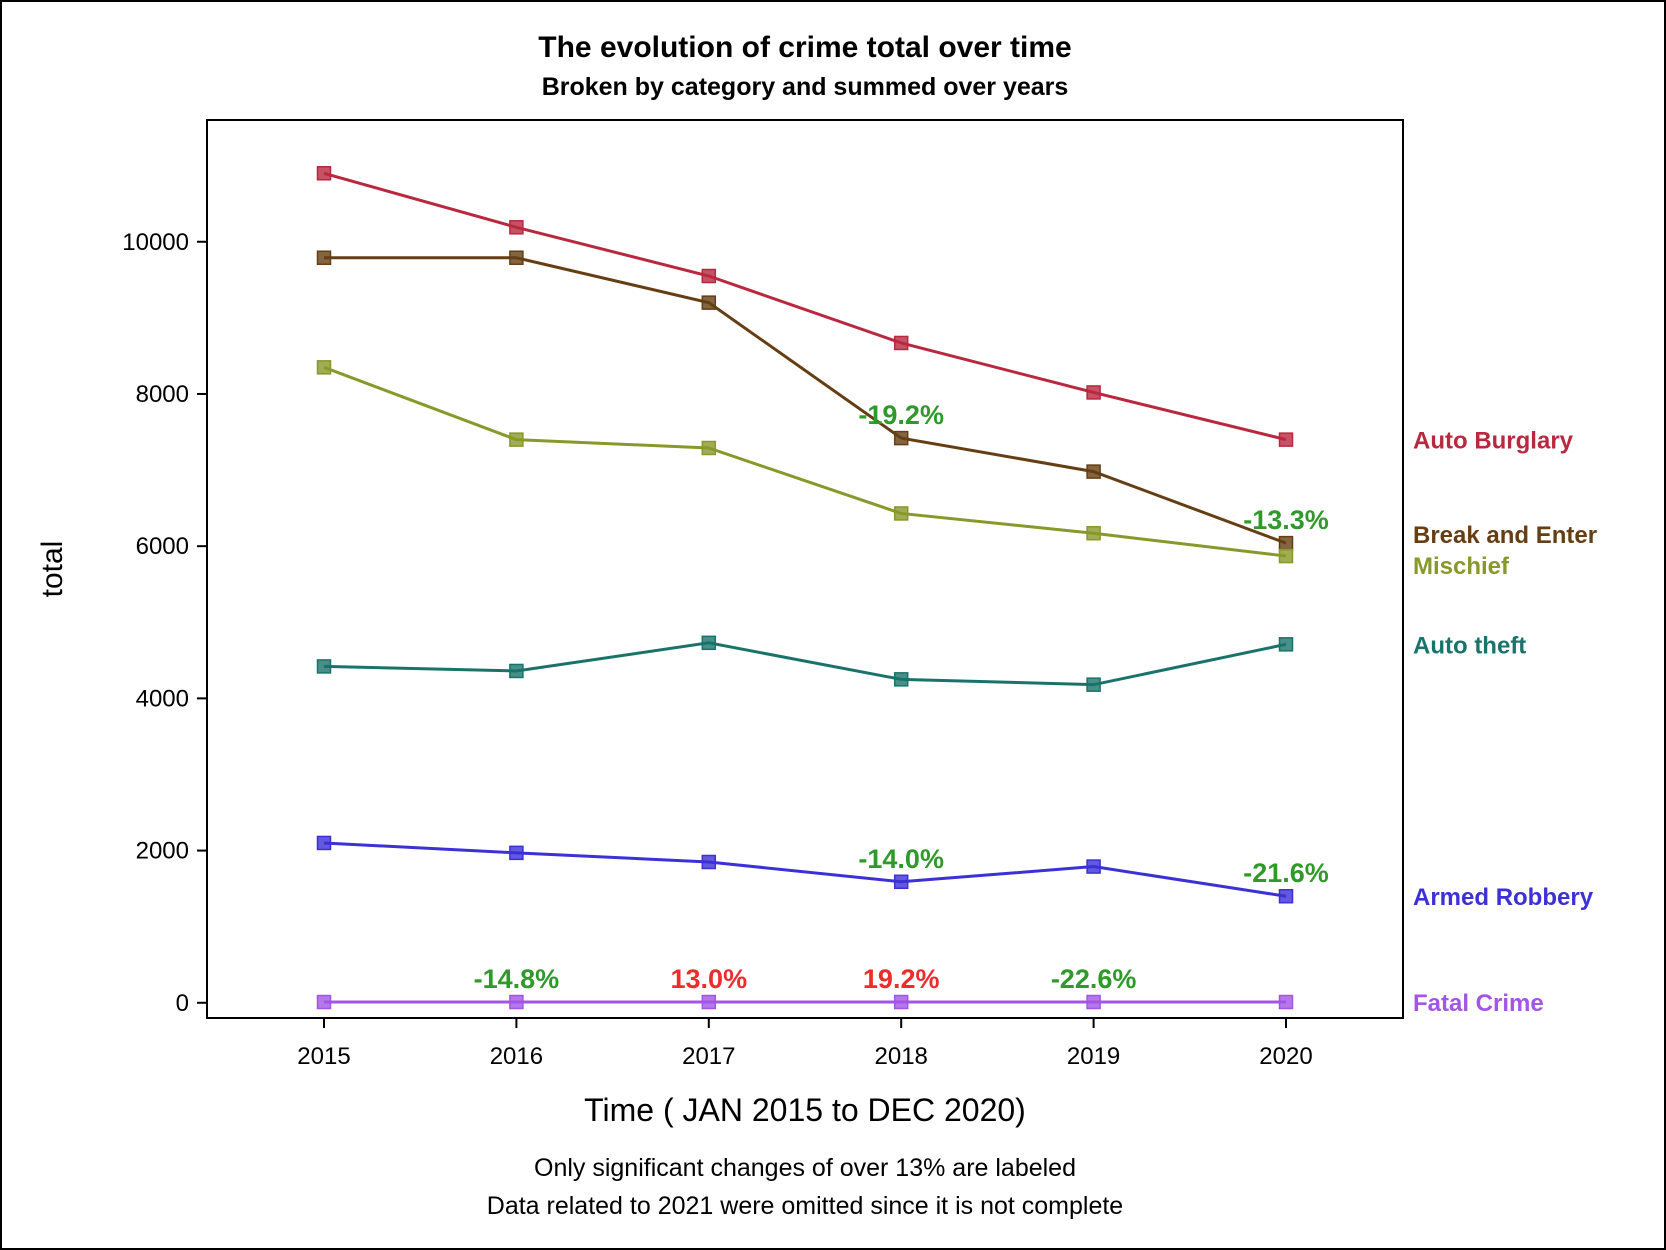 This screenshot has width=1666, height=1250. I want to click on y-tick-label: 2000, so click(162, 851).